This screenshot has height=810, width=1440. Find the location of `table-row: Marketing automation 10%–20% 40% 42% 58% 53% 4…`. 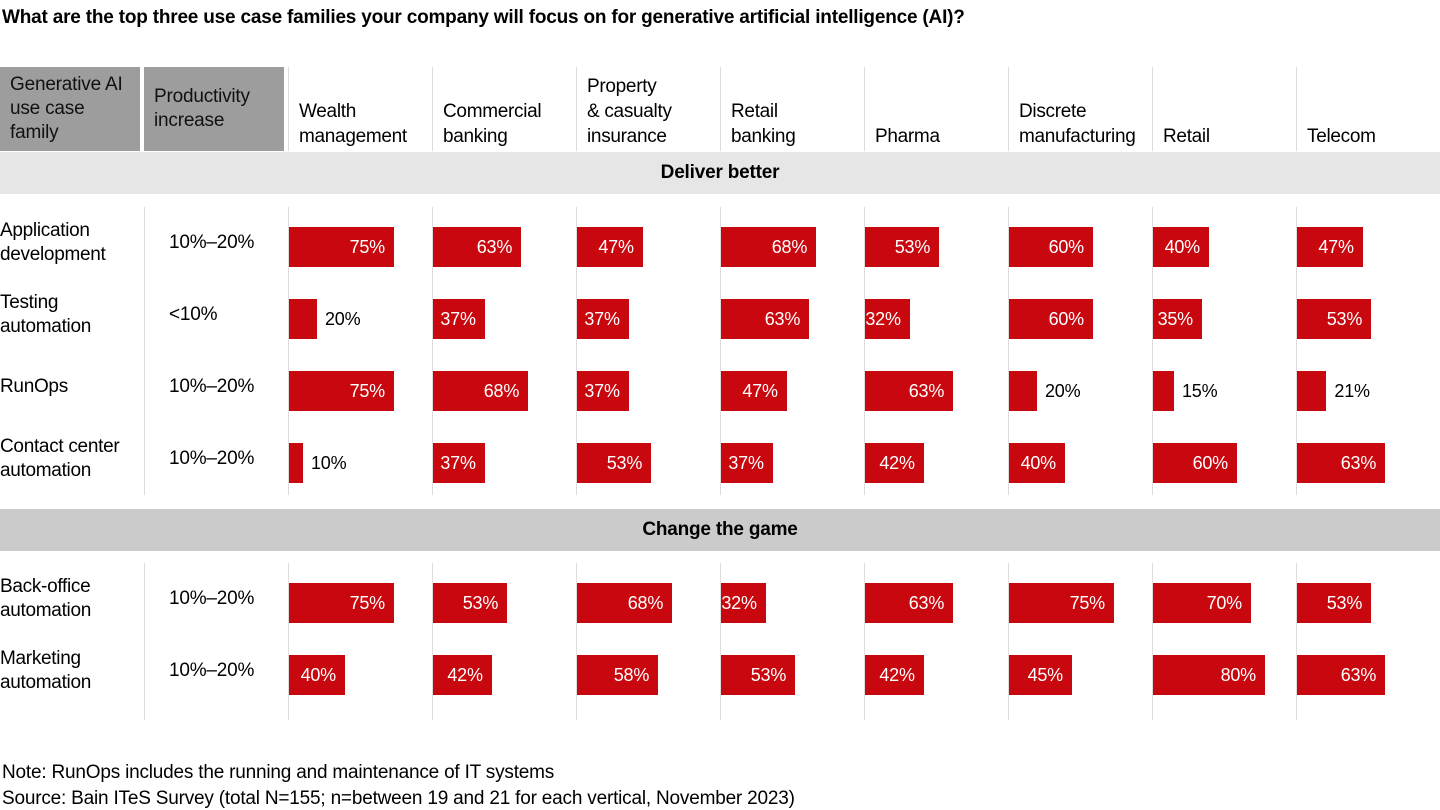

table-row: Marketing automation 10%–20% 40% 42% 58% 53% 4… is located at coordinates (720, 671).